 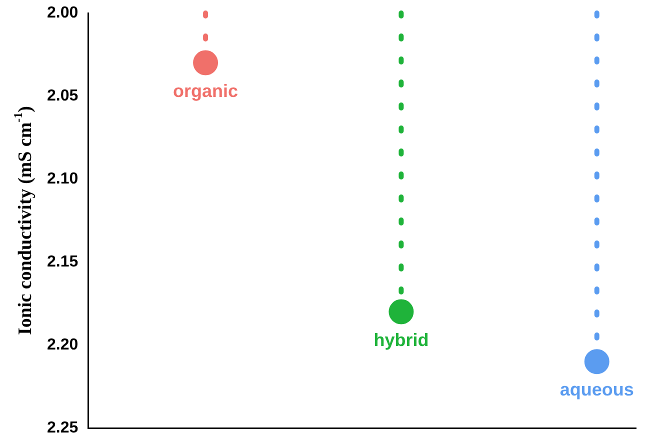 I want to click on y-tick-label: 2.25, so click(x=62, y=427).